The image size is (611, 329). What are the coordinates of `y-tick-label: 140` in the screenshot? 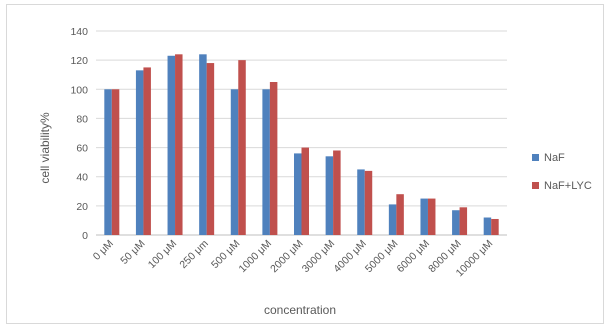 It's located at (79, 32).